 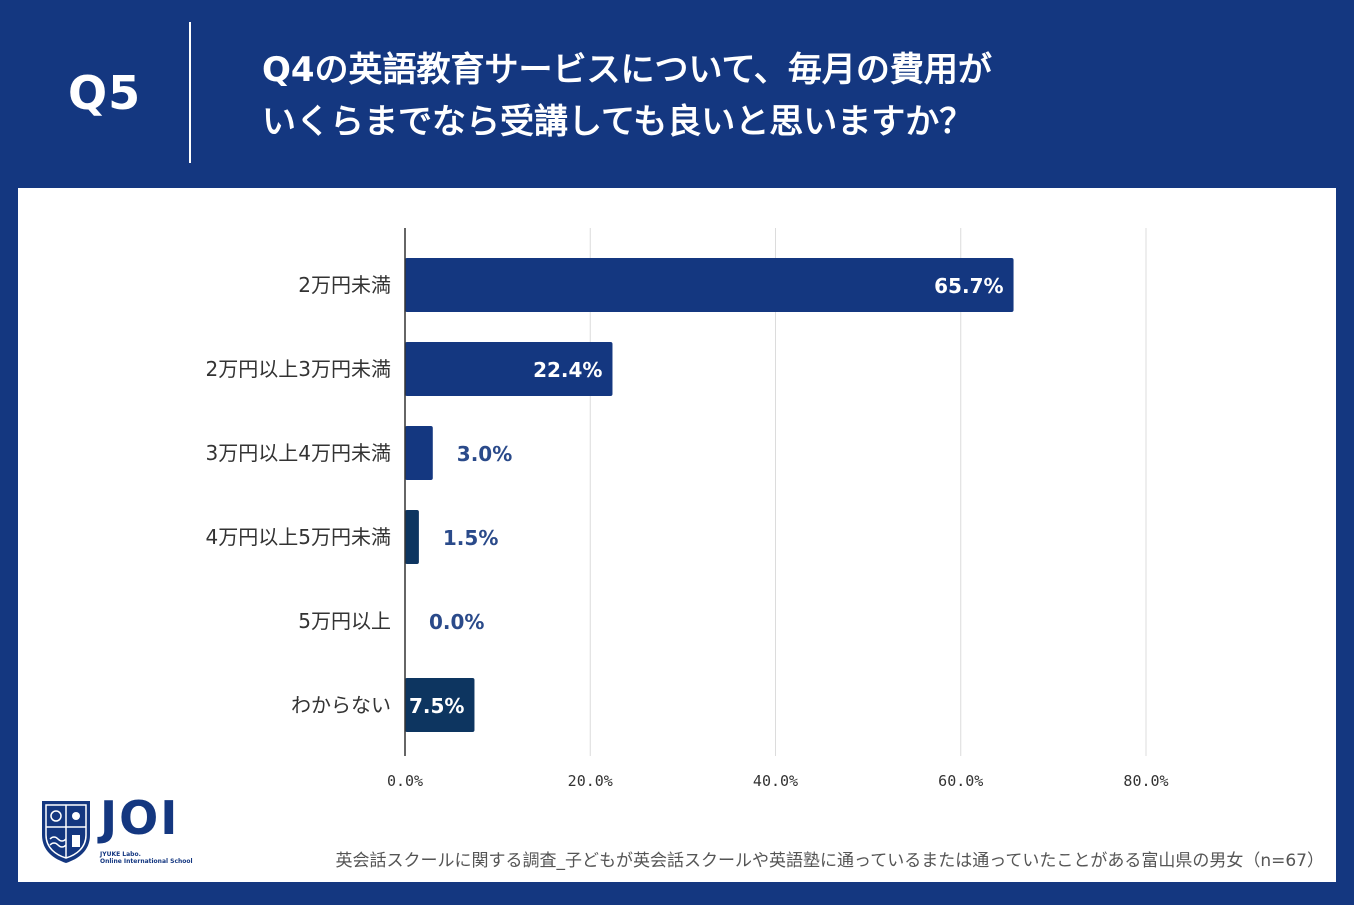 I want to click on data-label: 3.0%, so click(x=484, y=454).